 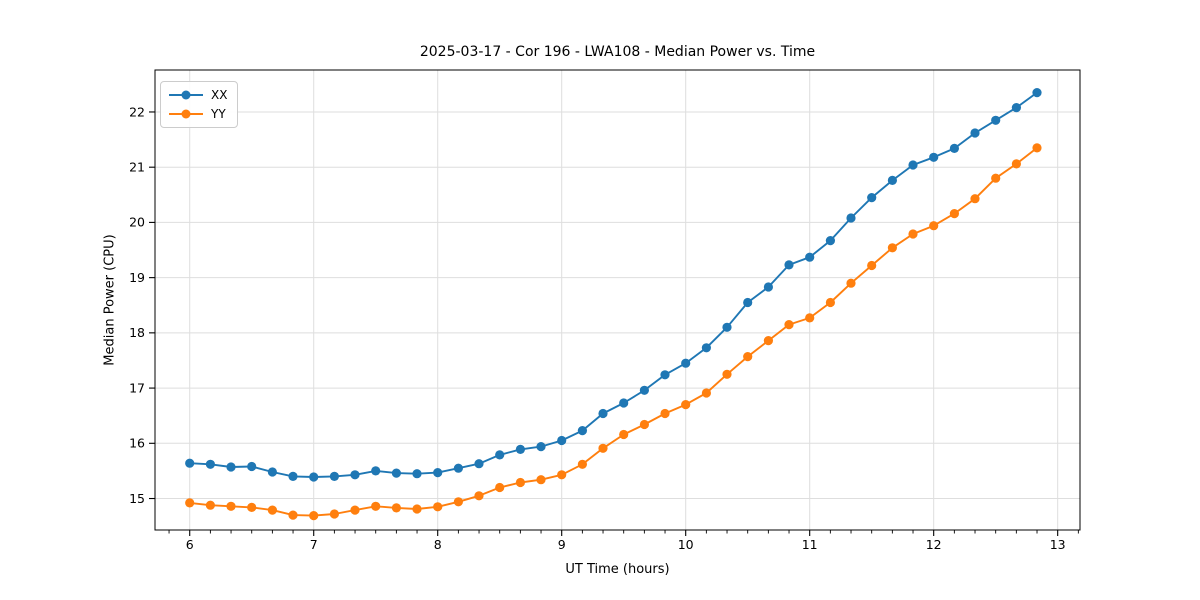 I want to click on y-tick-label: 21, so click(x=137, y=166).